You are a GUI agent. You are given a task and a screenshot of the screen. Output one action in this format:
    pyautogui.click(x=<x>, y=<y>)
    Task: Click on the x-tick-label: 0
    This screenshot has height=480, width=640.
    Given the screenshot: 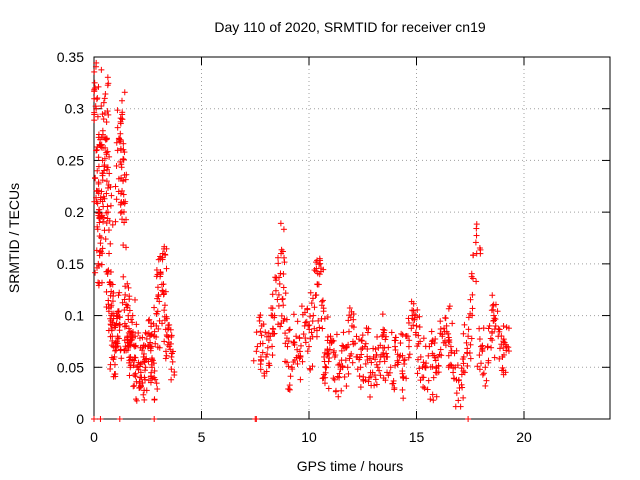 What is the action you would take?
    pyautogui.click(x=94, y=437)
    